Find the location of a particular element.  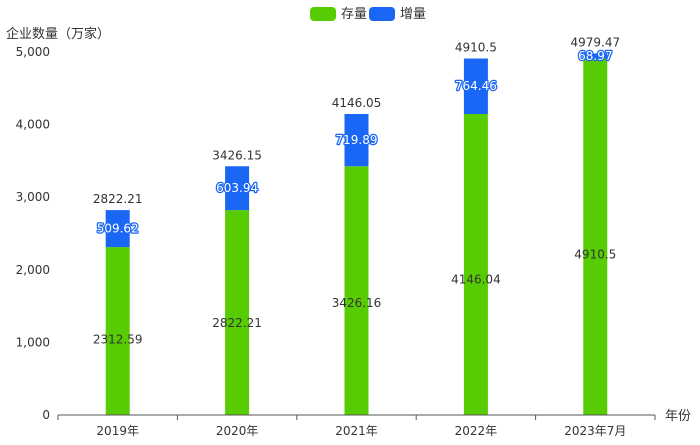

y-axis-ticks: 0 1,000 2,000 3,000 4,000 5,000 is located at coordinates (33, 233).